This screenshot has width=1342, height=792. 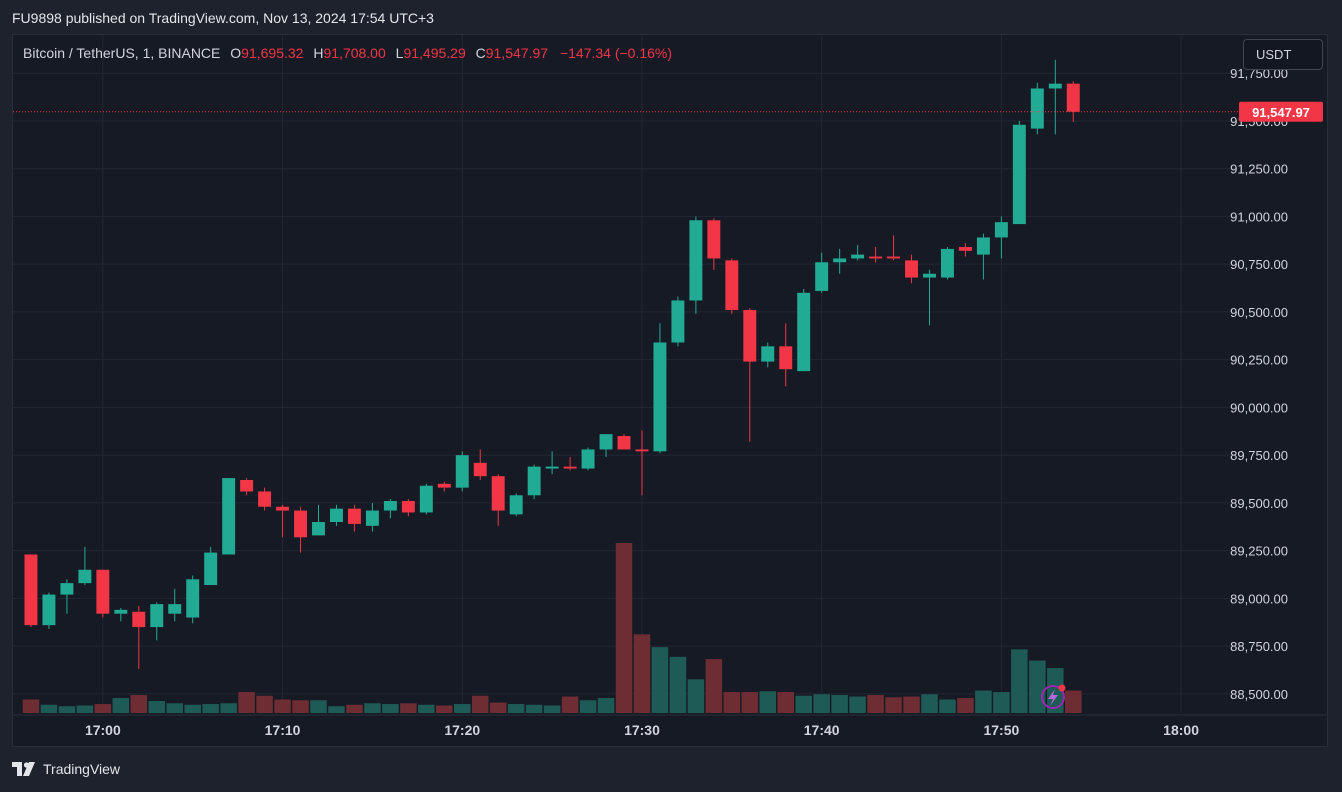 What do you see at coordinates (642, 730) in the screenshot?
I see `time-tick-label: 17:30` at bounding box center [642, 730].